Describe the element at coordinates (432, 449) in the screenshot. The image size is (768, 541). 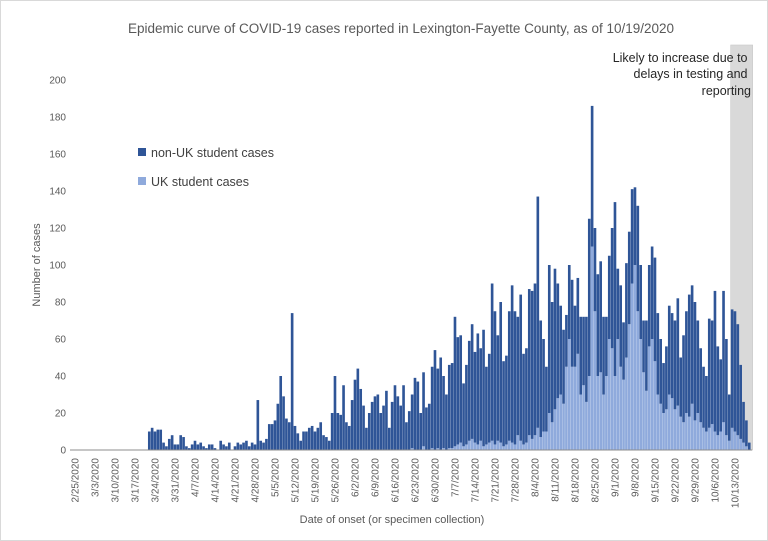
I see `bar-uk-student-cases-6-29-2020` at that location.